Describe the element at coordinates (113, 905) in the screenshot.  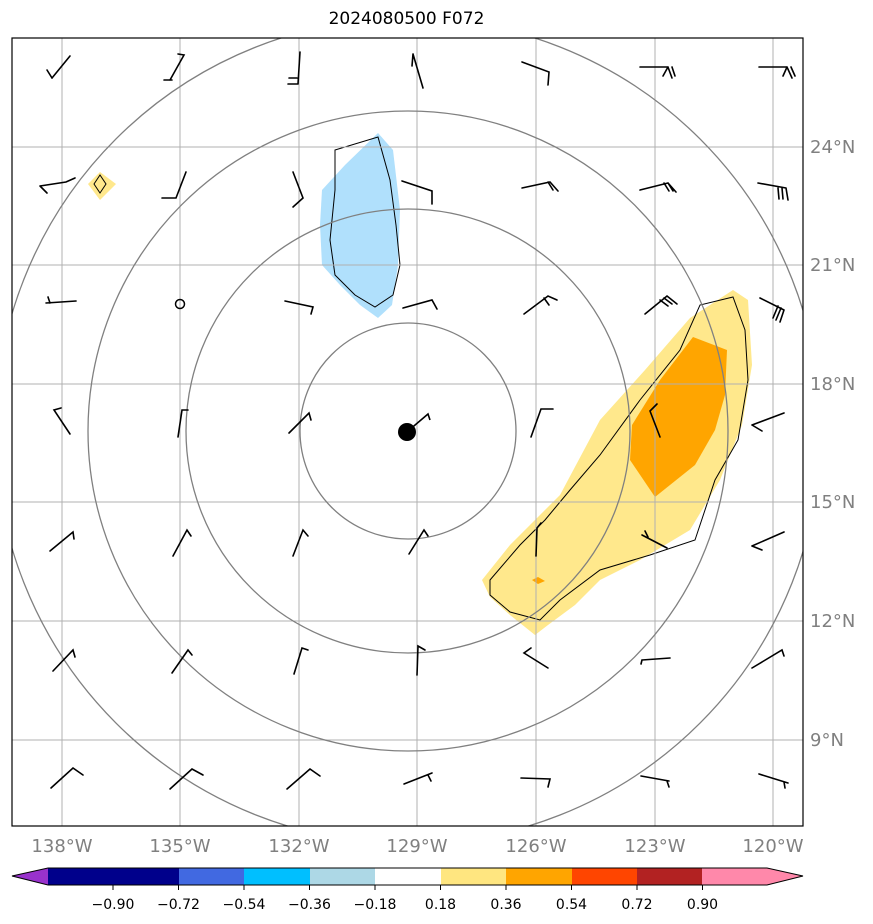
I see `colorbar-tick-label: −0.90` at that location.